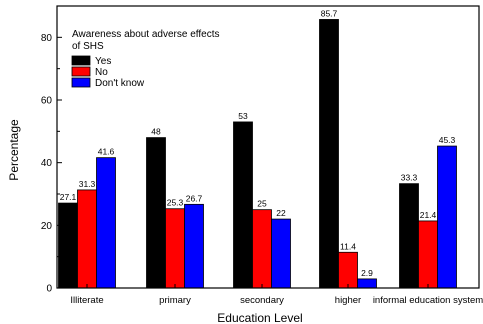 Image resolution: width=483 pixels, height=324 pixels. I want to click on data-label: 31.3, so click(87, 184).